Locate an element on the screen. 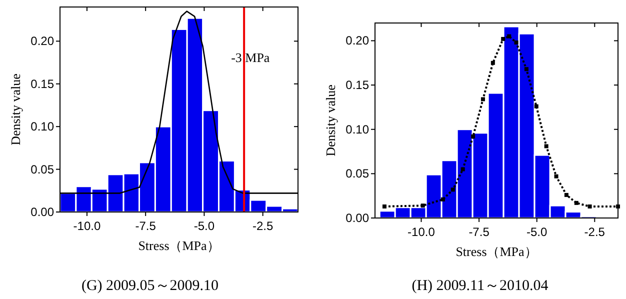  text: (G) 2009.05～2009.10 is located at coordinates (150, 286).